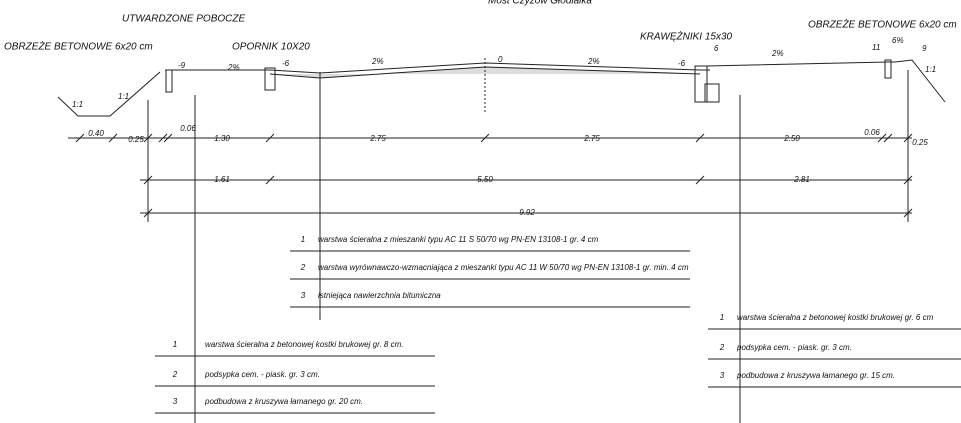  What do you see at coordinates (183, 19) in the screenshot?
I see `label: UTWARDZONE POBOCZE` at bounding box center [183, 19].